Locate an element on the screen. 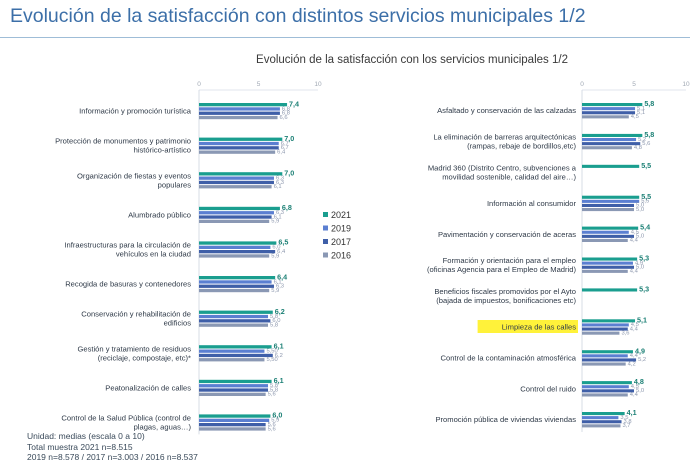 The image size is (690, 472). category-label: Limpieza de las calles is located at coordinates (539, 327).